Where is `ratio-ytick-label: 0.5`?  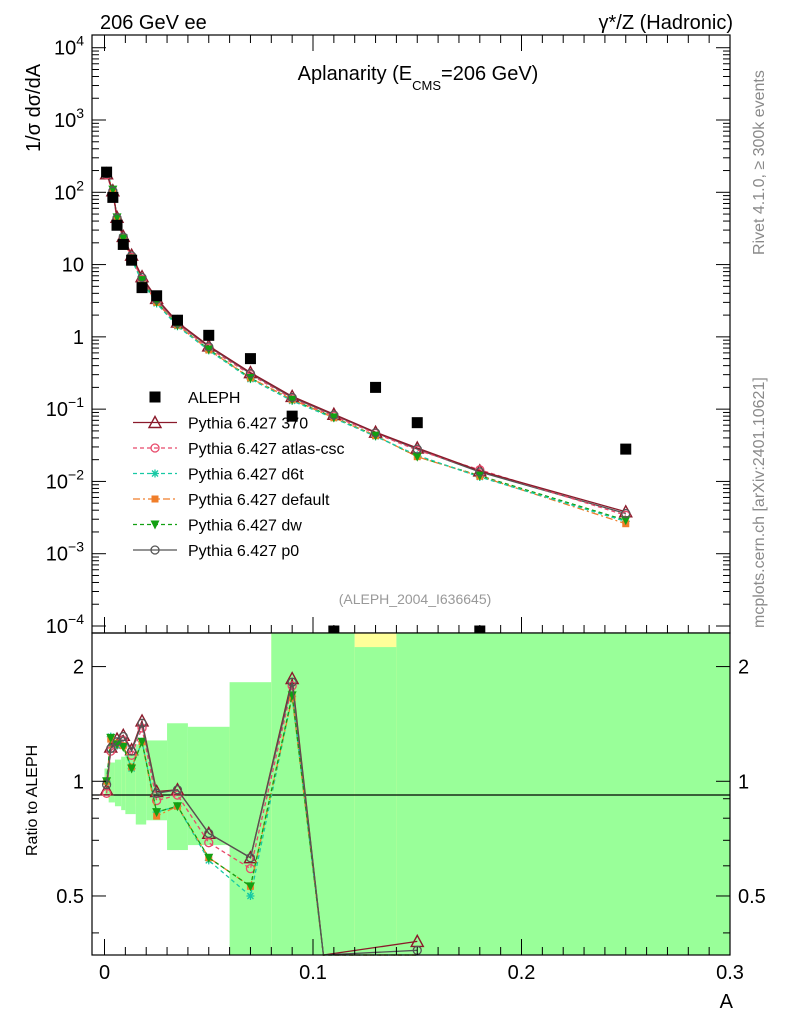 ratio-ytick-label: 0.5 is located at coordinates (70, 897).